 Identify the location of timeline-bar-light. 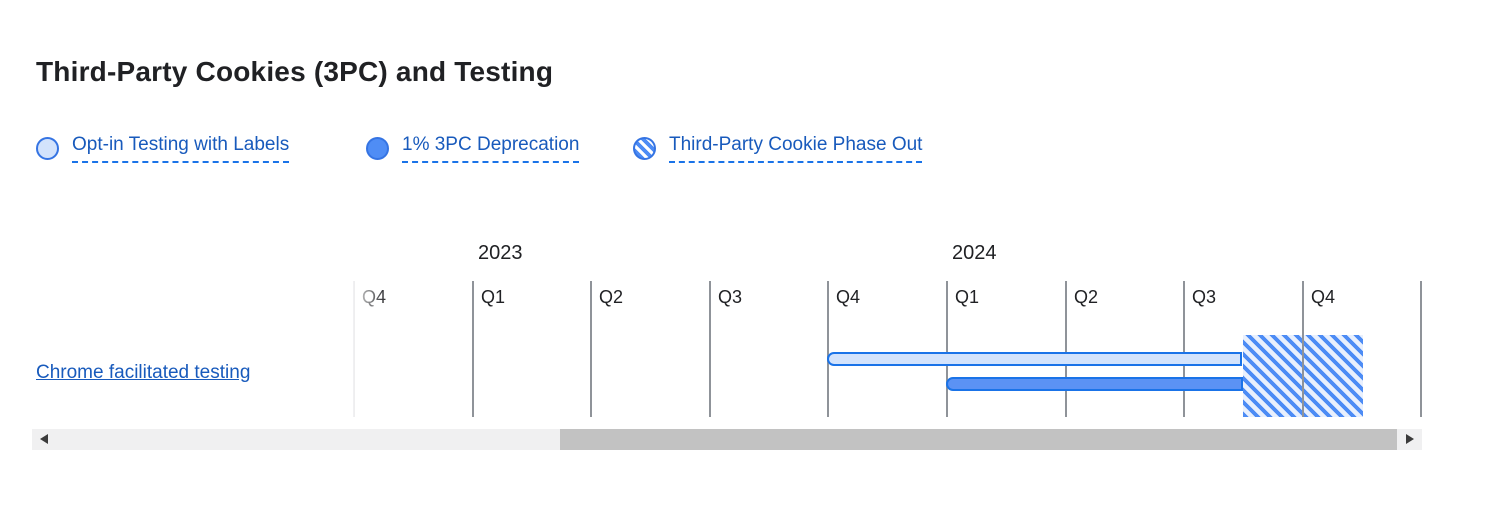
(1034, 359).